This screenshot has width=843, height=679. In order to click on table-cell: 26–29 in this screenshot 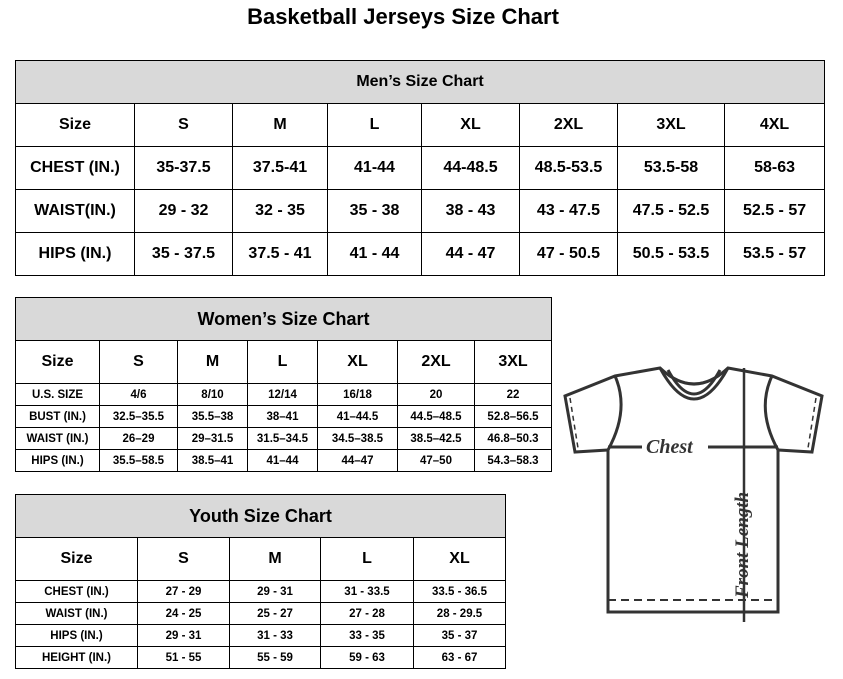, I will do `click(138, 438)`.